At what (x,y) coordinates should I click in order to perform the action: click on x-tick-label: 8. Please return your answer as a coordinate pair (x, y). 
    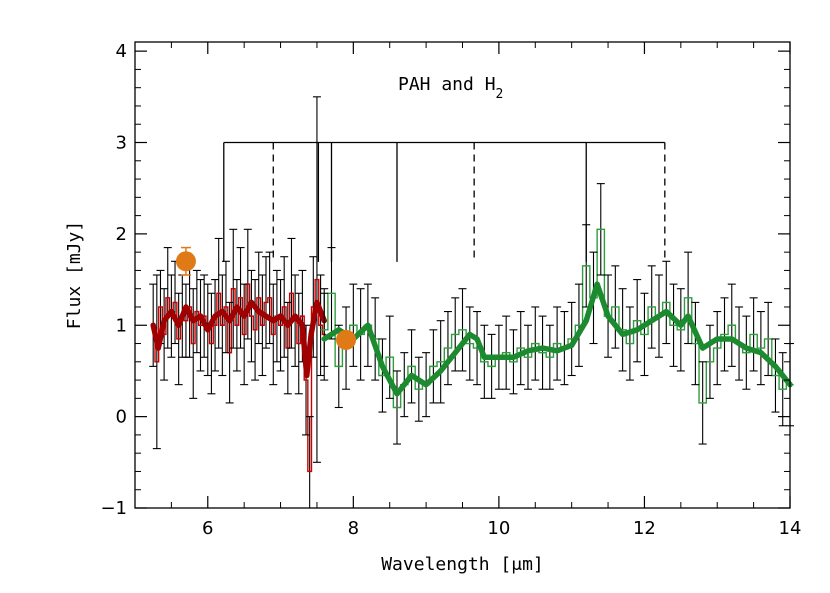
    Looking at the image, I should click on (353, 528).